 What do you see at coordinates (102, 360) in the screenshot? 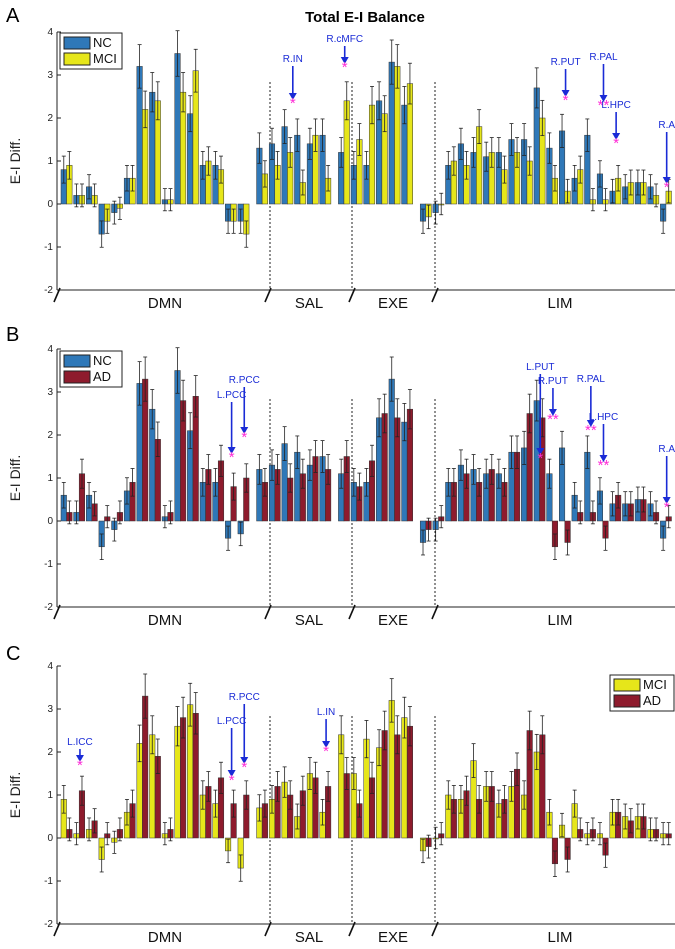
I see `legend-entry-nc: NC` at bounding box center [102, 360].